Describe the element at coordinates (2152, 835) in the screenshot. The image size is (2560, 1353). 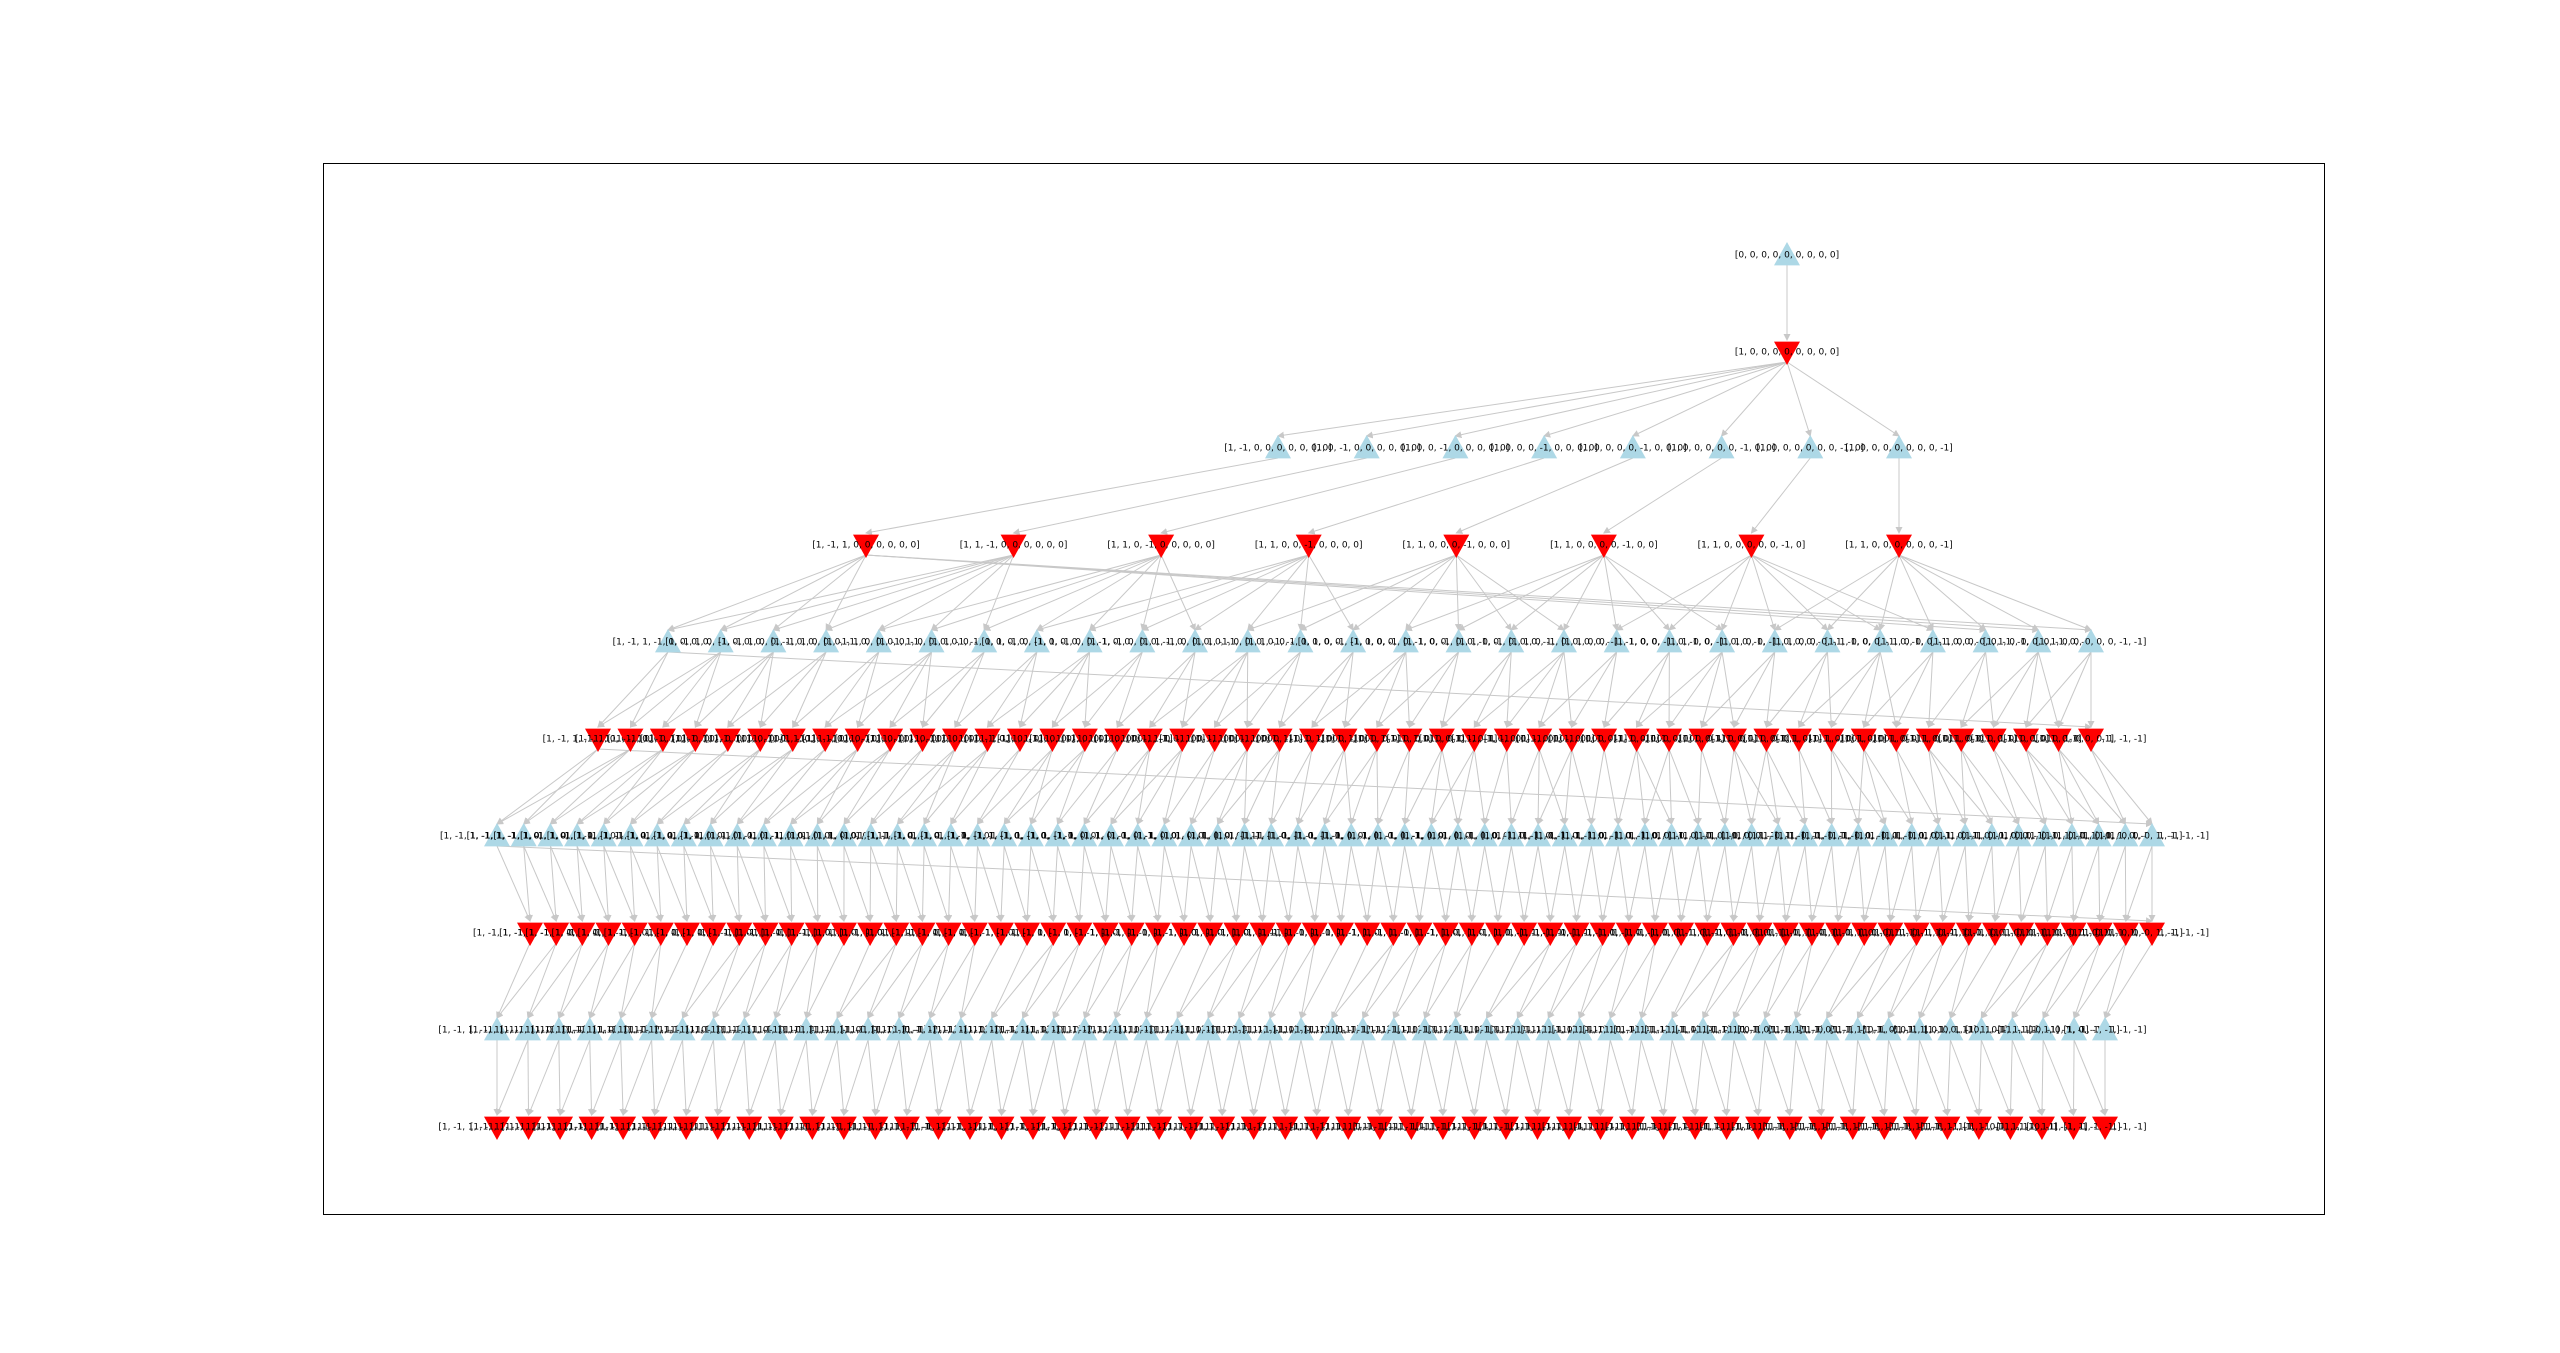
I see `max-node: [1, 1, 0, 0, 0, 1, -1, -1, -1]` at that location.